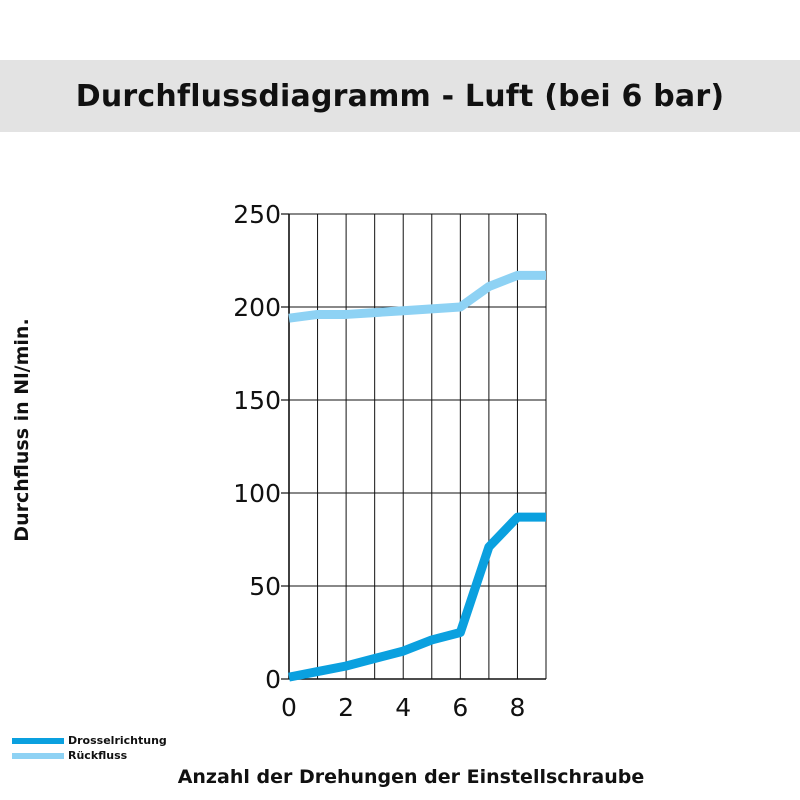 This screenshot has height=800, width=800. Describe the element at coordinates (273, 679) in the screenshot. I see `y-tick-label: 0` at that location.